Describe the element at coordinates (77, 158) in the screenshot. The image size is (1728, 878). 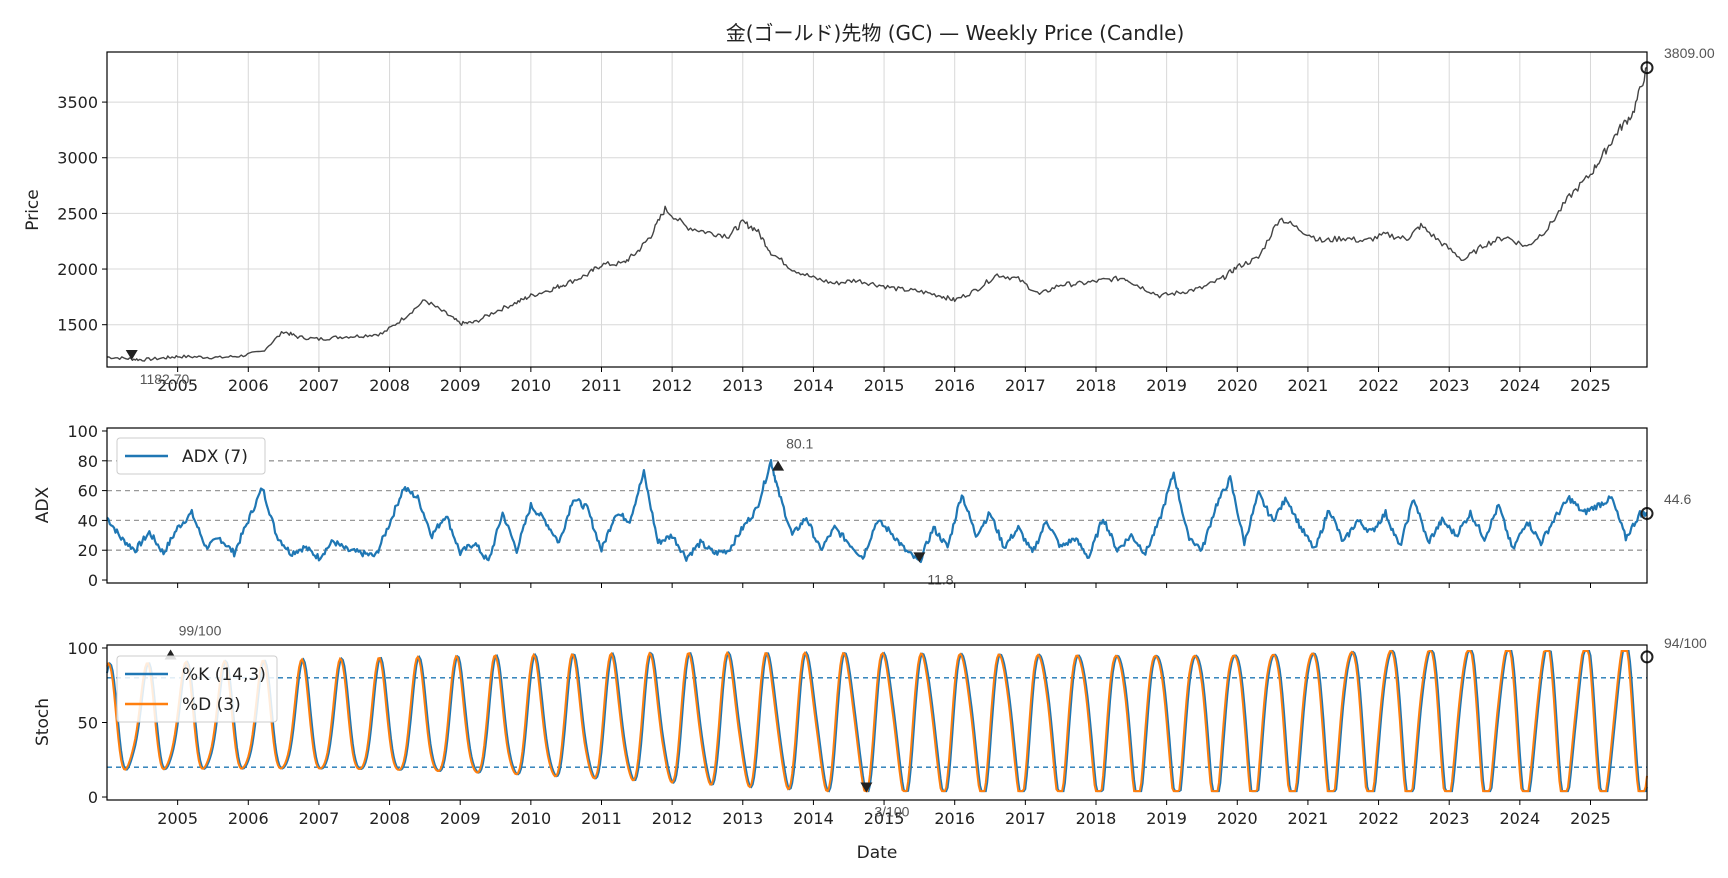
I see `y-tick-label: 3000` at that location.